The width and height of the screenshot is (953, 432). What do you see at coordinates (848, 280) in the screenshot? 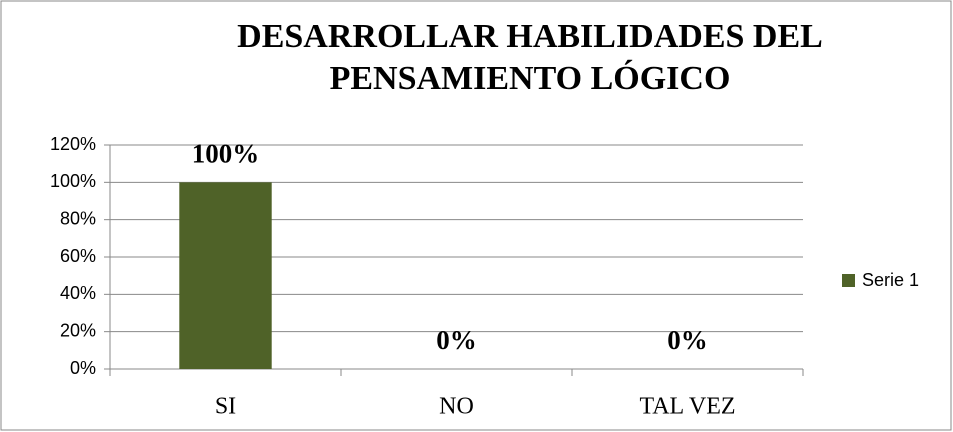
I see `legend-swatch` at bounding box center [848, 280].